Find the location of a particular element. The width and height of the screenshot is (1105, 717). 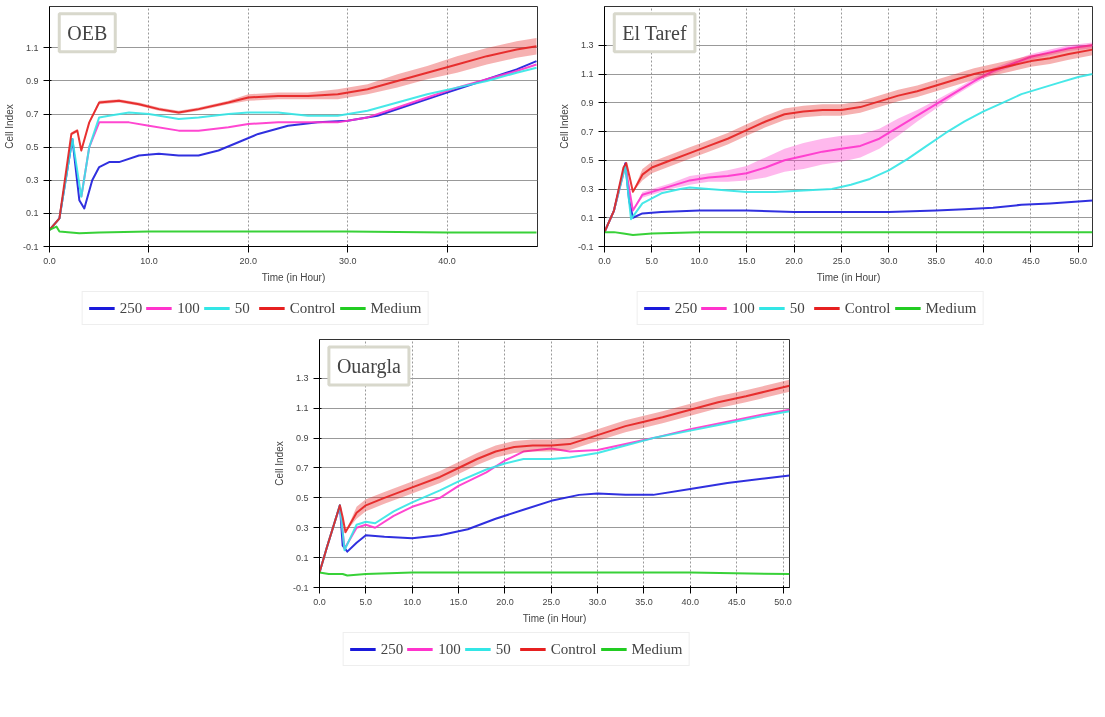

text: Ouargla is located at coordinates (369, 366).